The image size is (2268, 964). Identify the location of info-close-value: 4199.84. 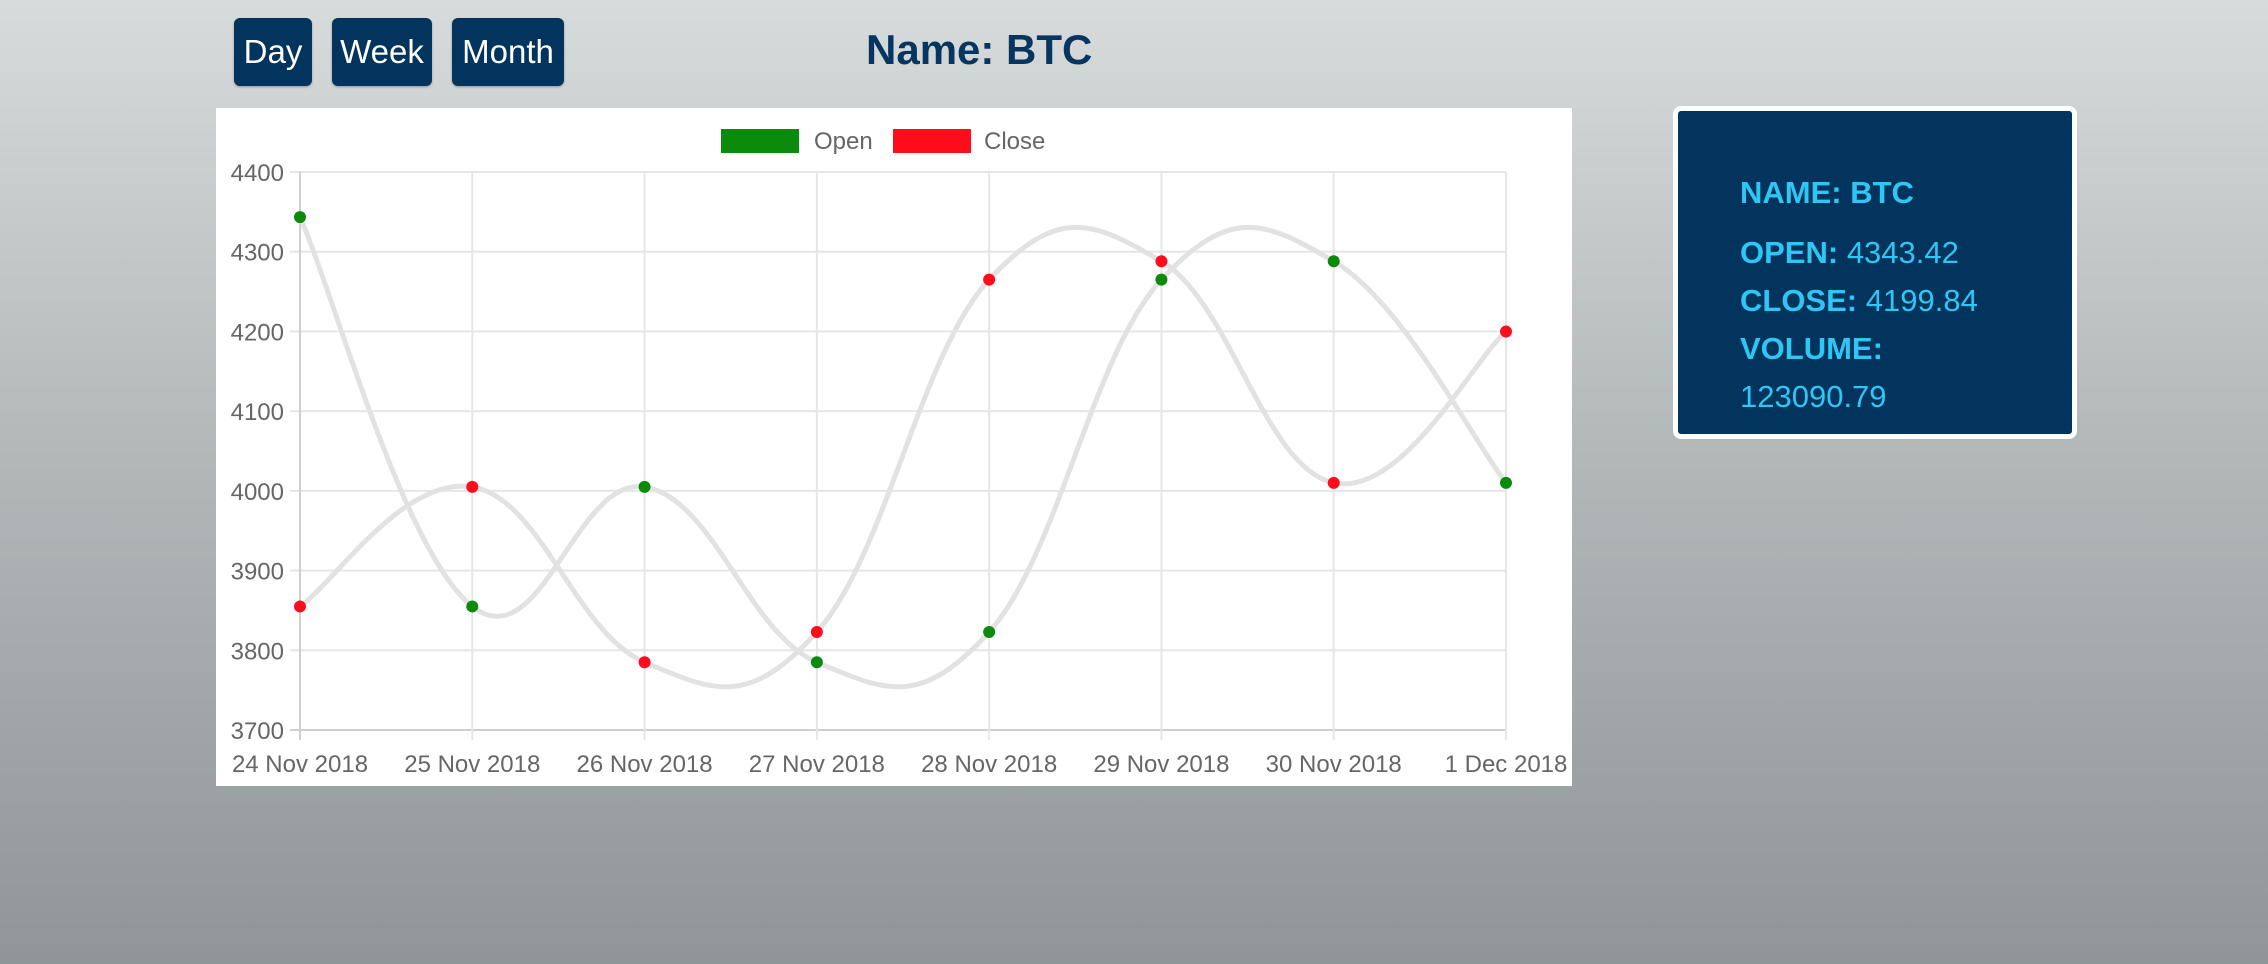
(1921, 300).